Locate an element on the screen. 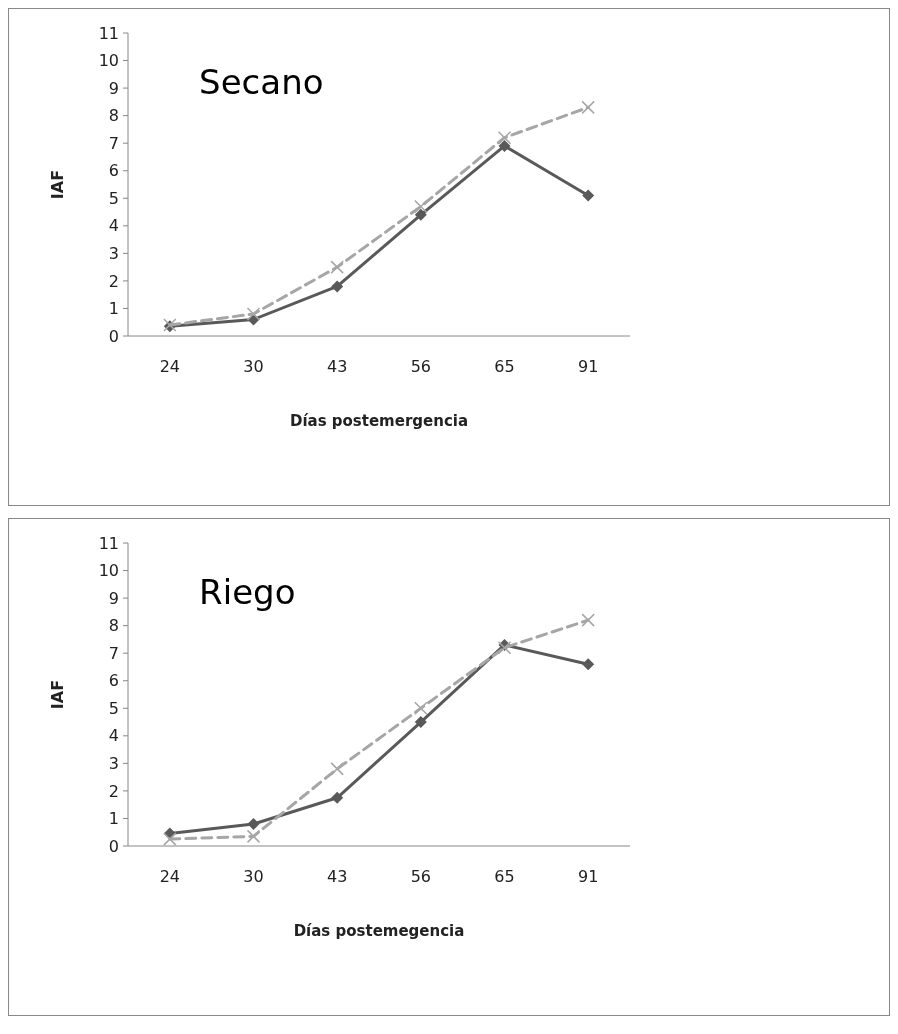  x-axis-title: Días postemergencia is located at coordinates (379, 421).